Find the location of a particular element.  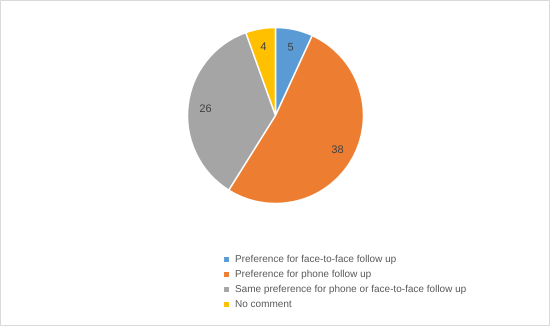

legend-label: Preference for phone follow up is located at coordinates (303, 274).